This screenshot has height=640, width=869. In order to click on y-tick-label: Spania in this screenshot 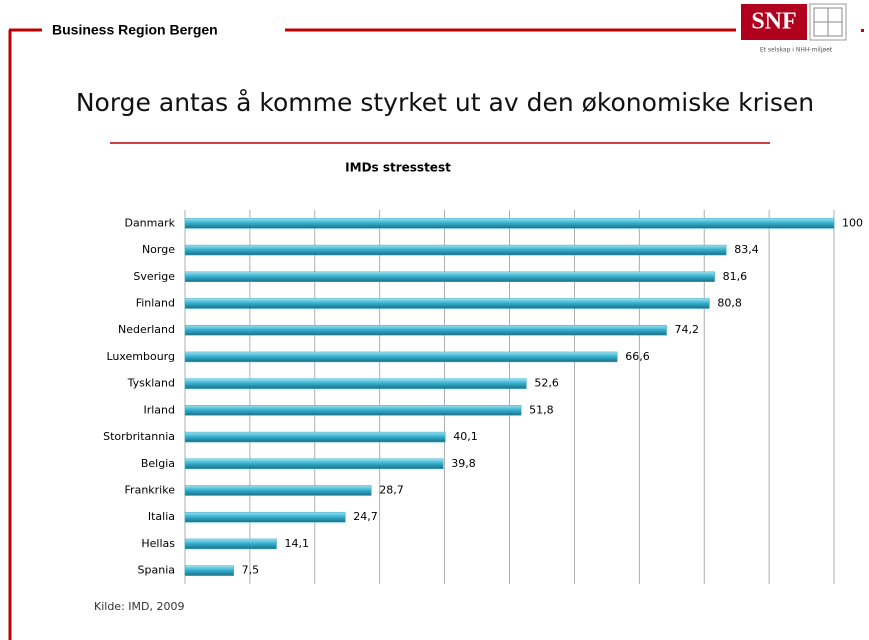, I will do `click(156, 570)`.